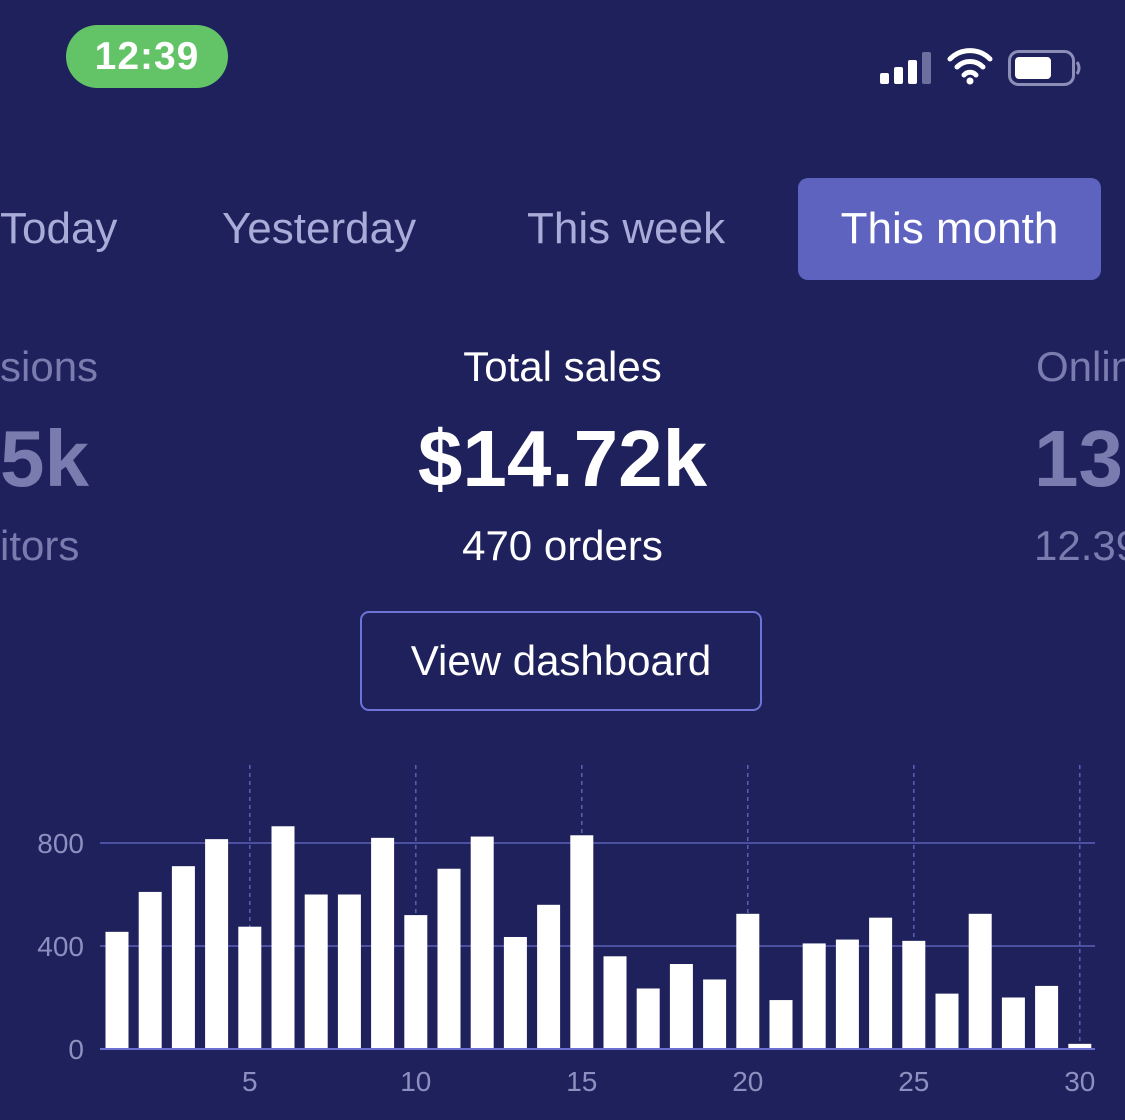 This screenshot has height=1120, width=1125. Describe the element at coordinates (319, 228) in the screenshot. I see `tab-yesterday: Yesterday` at that location.